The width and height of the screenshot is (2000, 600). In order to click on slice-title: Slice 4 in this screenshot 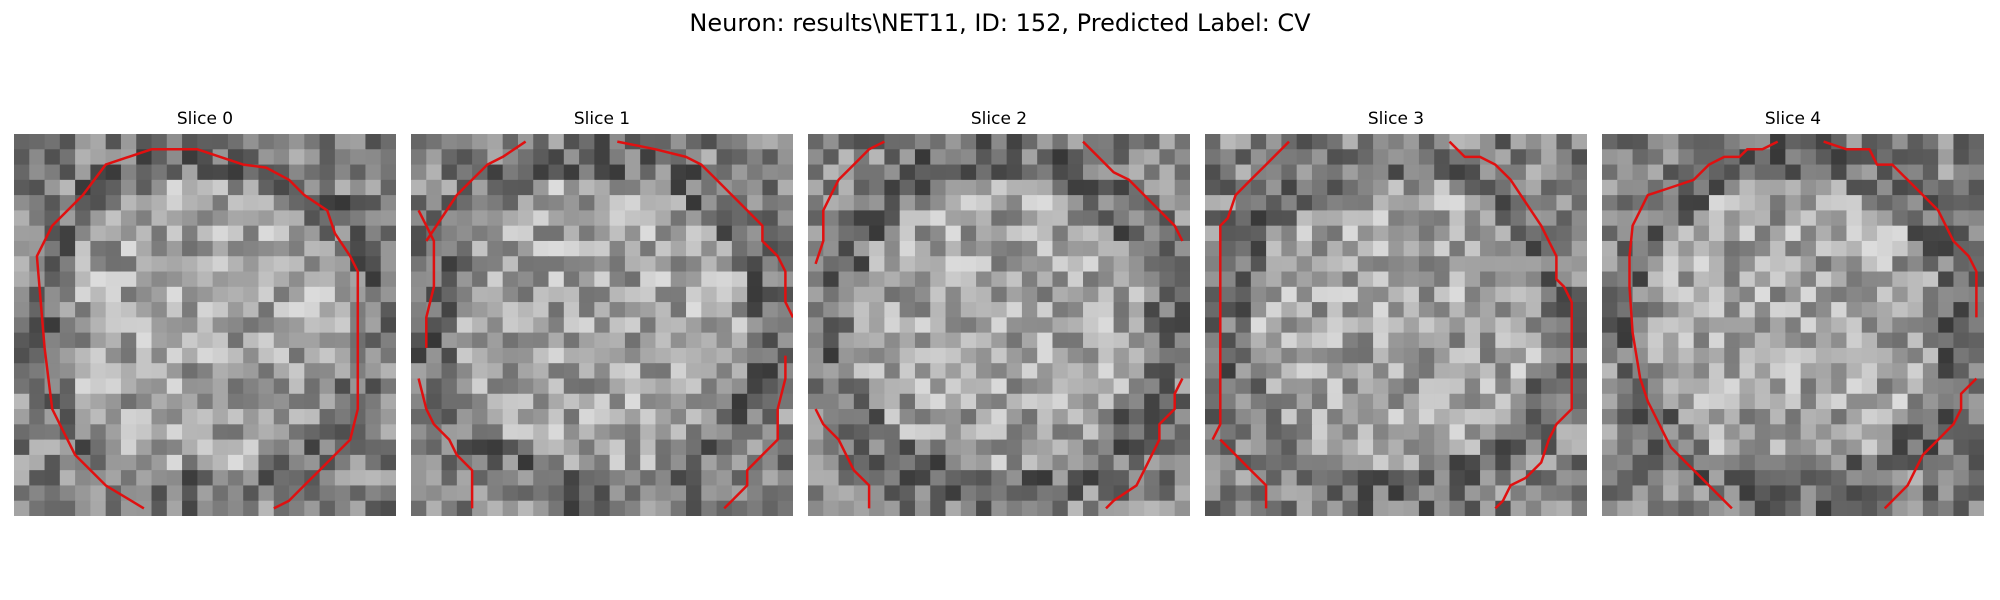, I will do `click(1793, 119)`.